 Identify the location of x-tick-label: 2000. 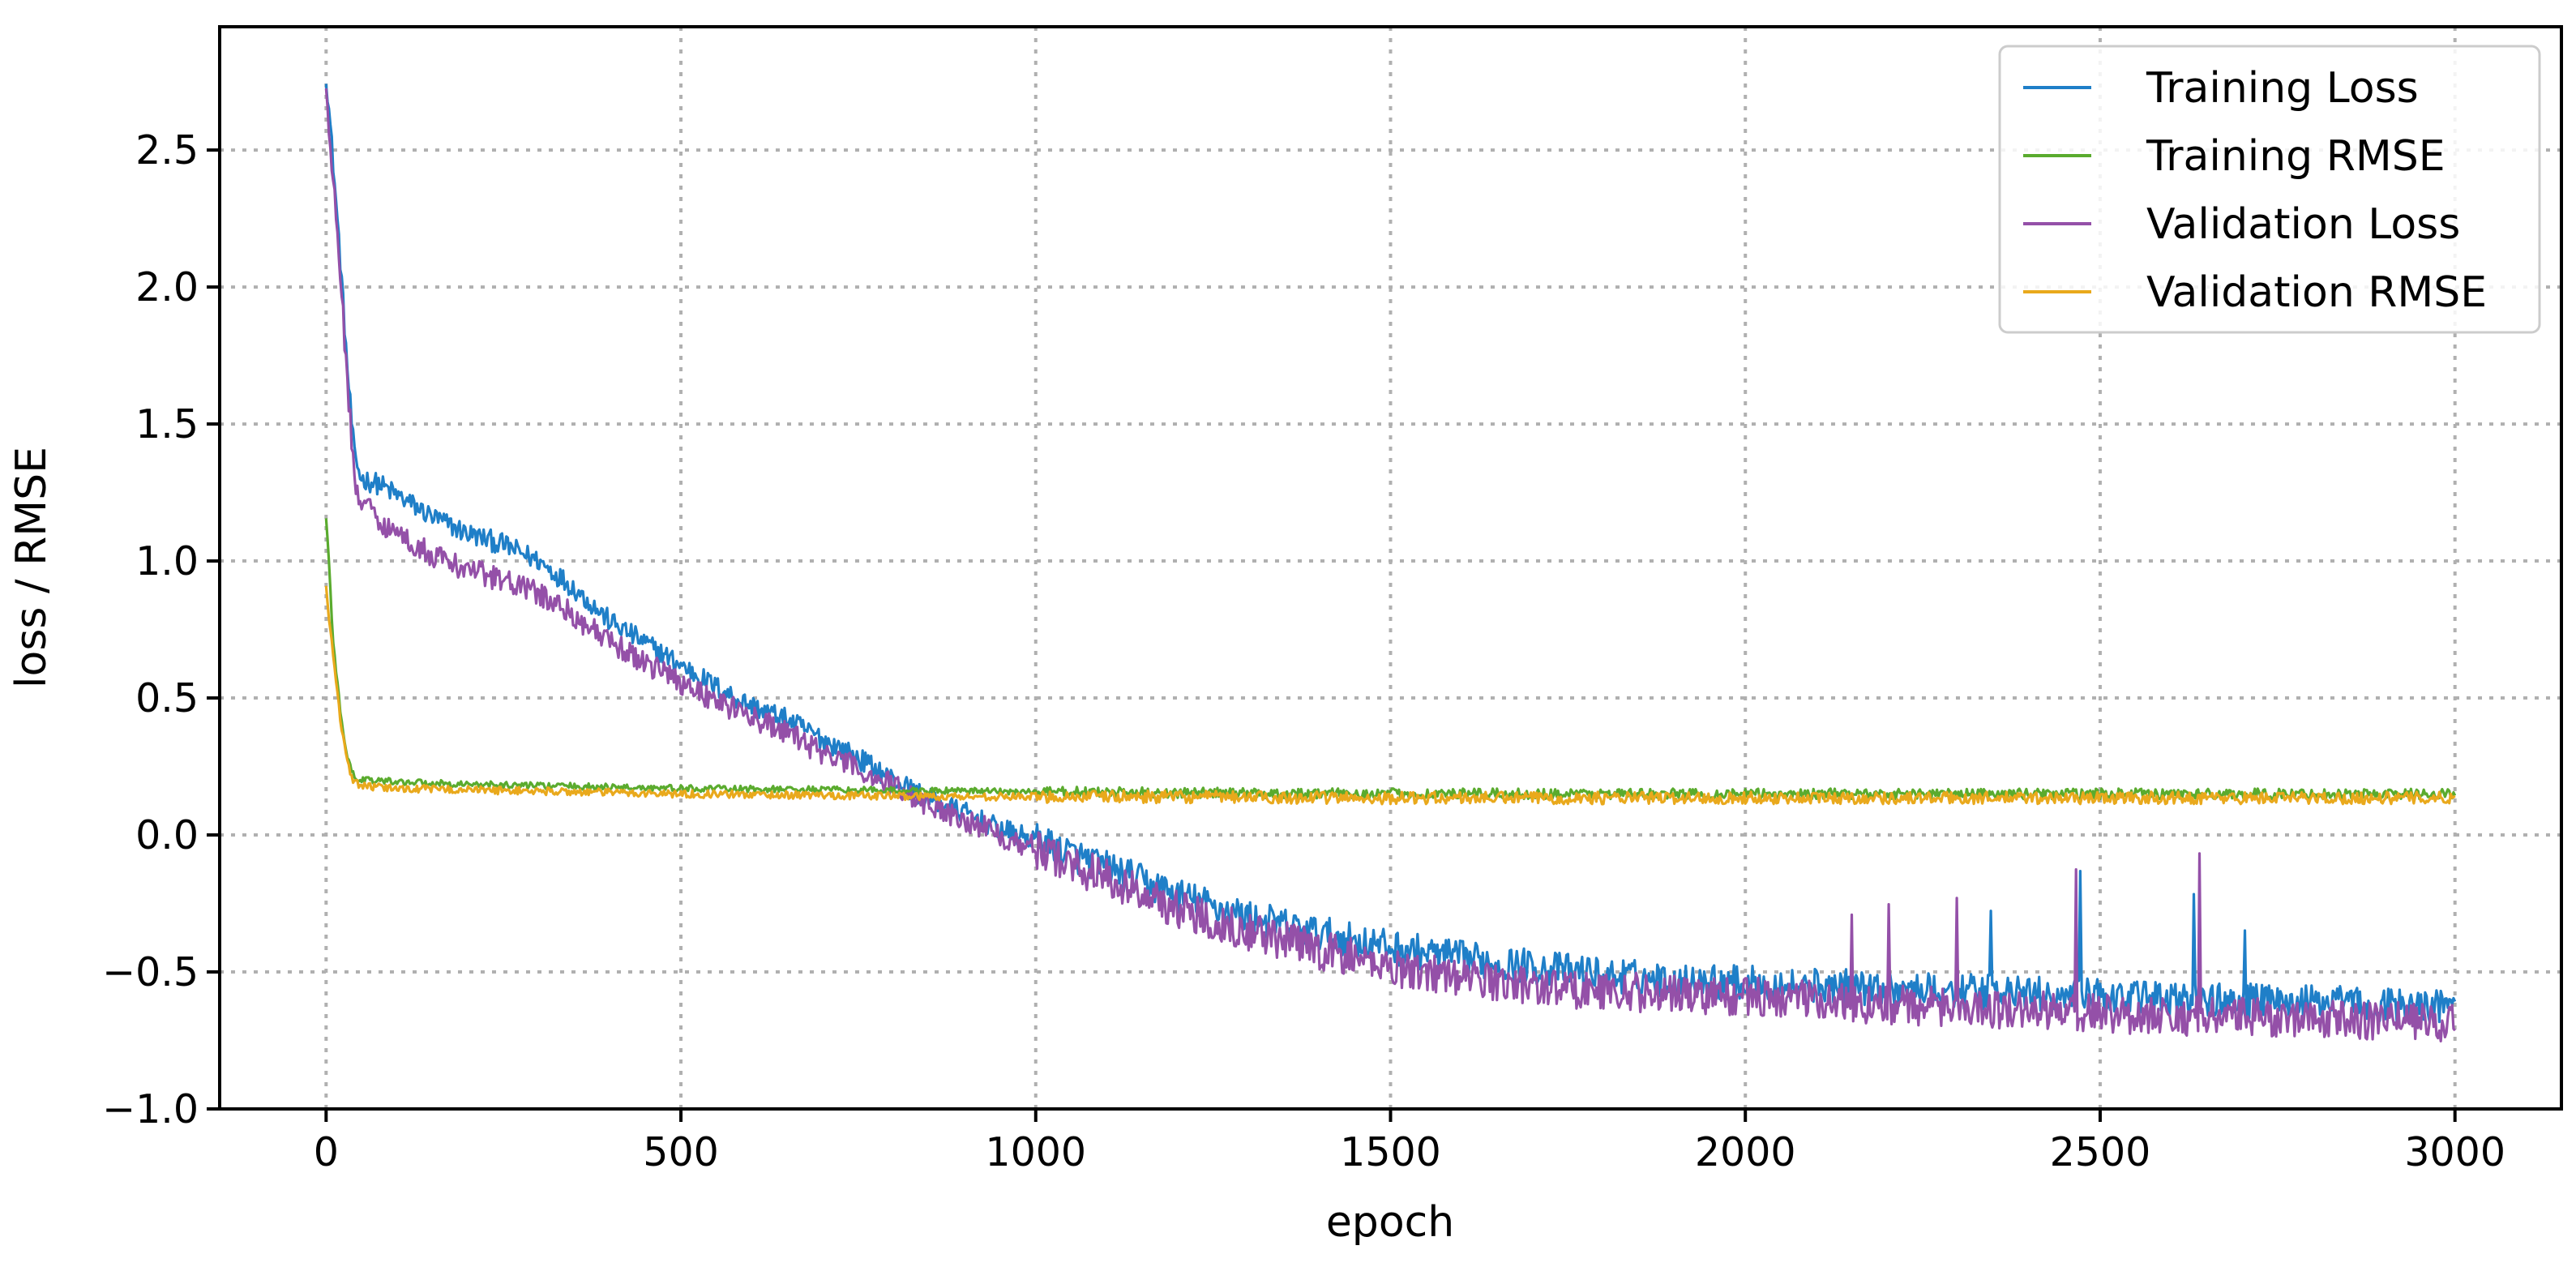
(1746, 1152).